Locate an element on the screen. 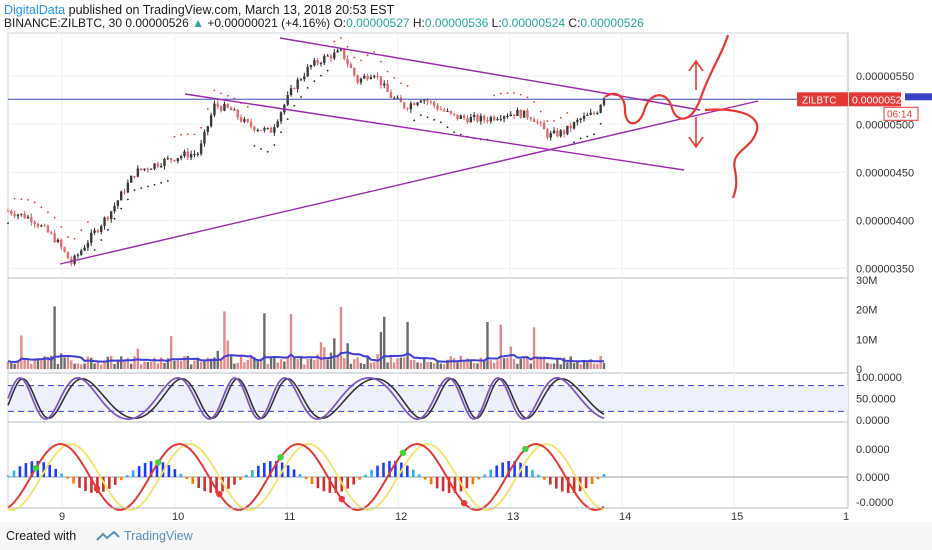  stoch-pane is located at coordinates (427, 398).